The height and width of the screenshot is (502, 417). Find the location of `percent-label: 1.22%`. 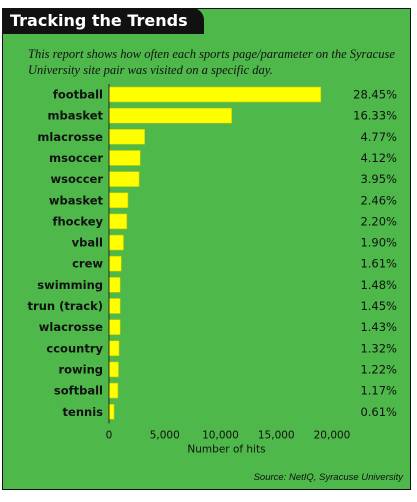

percent-label: 1.22% is located at coordinates (378, 369).